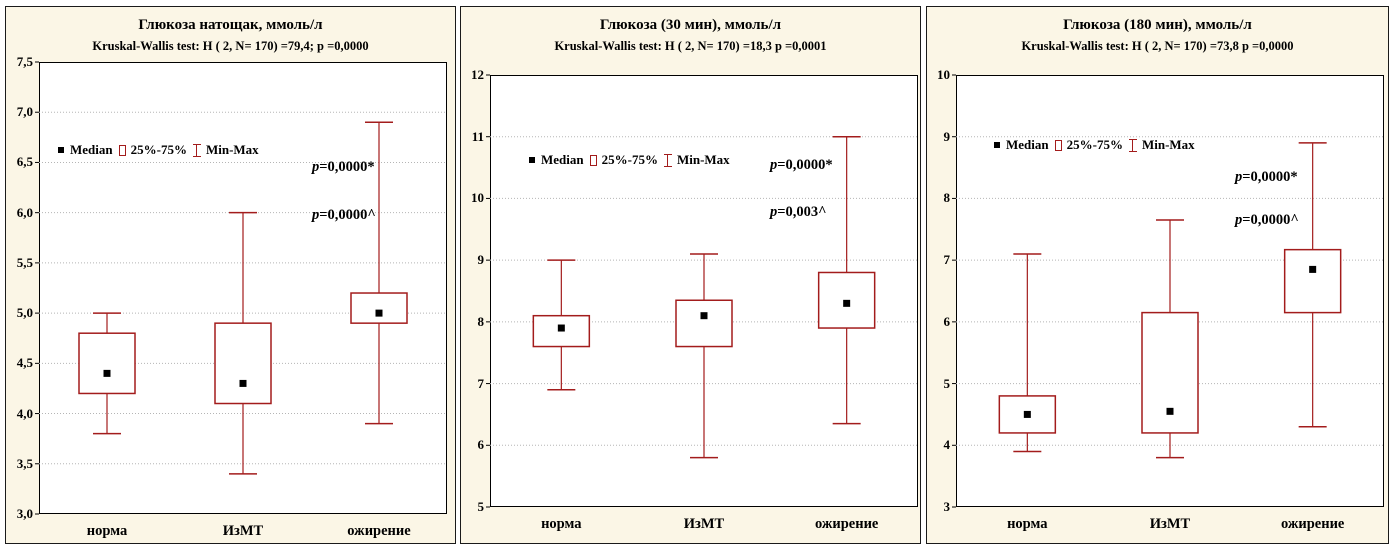  I want to click on y-tick-label: 5,5, so click(24, 262).